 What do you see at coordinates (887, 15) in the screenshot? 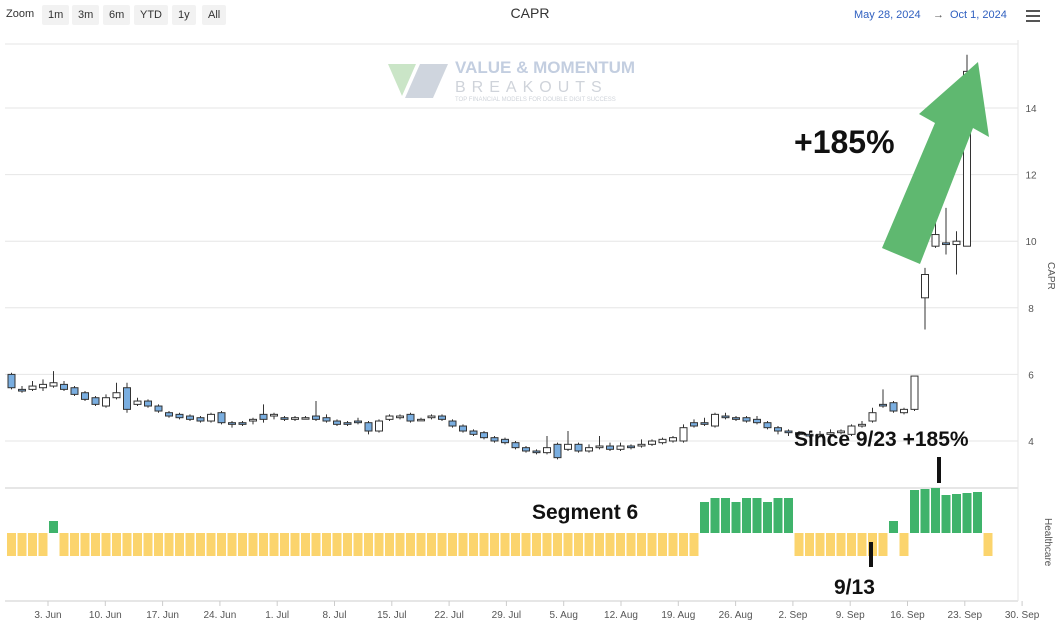
I see `range-from-date: May 28, 2024` at bounding box center [887, 15].